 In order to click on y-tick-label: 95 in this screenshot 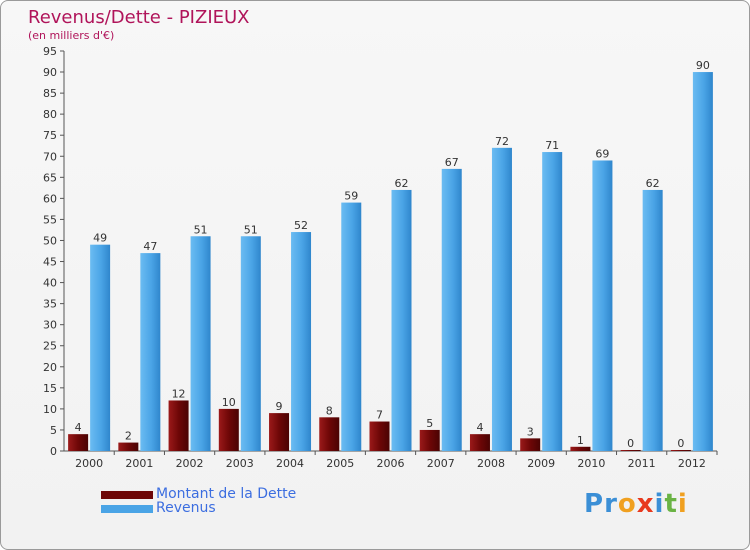, I will do `click(50, 51)`.